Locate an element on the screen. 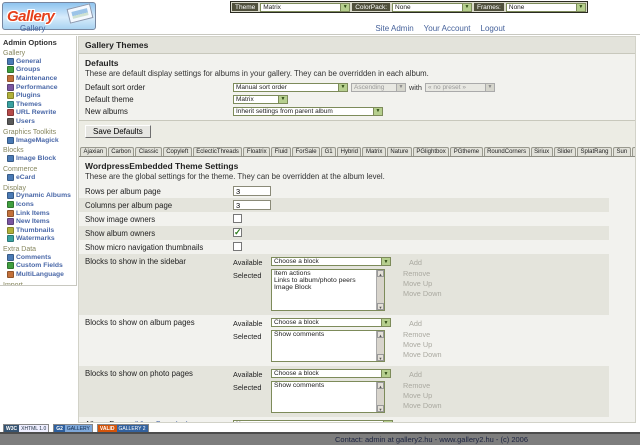 The width and height of the screenshot is (640, 445). breadcrumb: Gallery is located at coordinates (33, 28).